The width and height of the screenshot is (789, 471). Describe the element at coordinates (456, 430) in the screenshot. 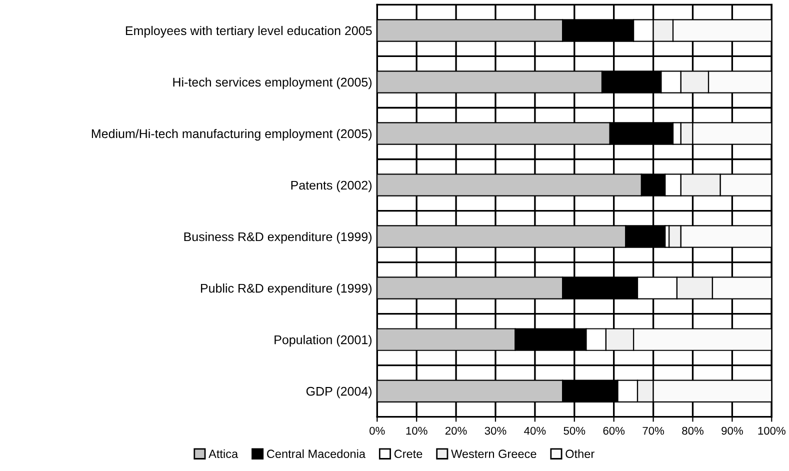

I see `x-tick-label: 20%` at that location.